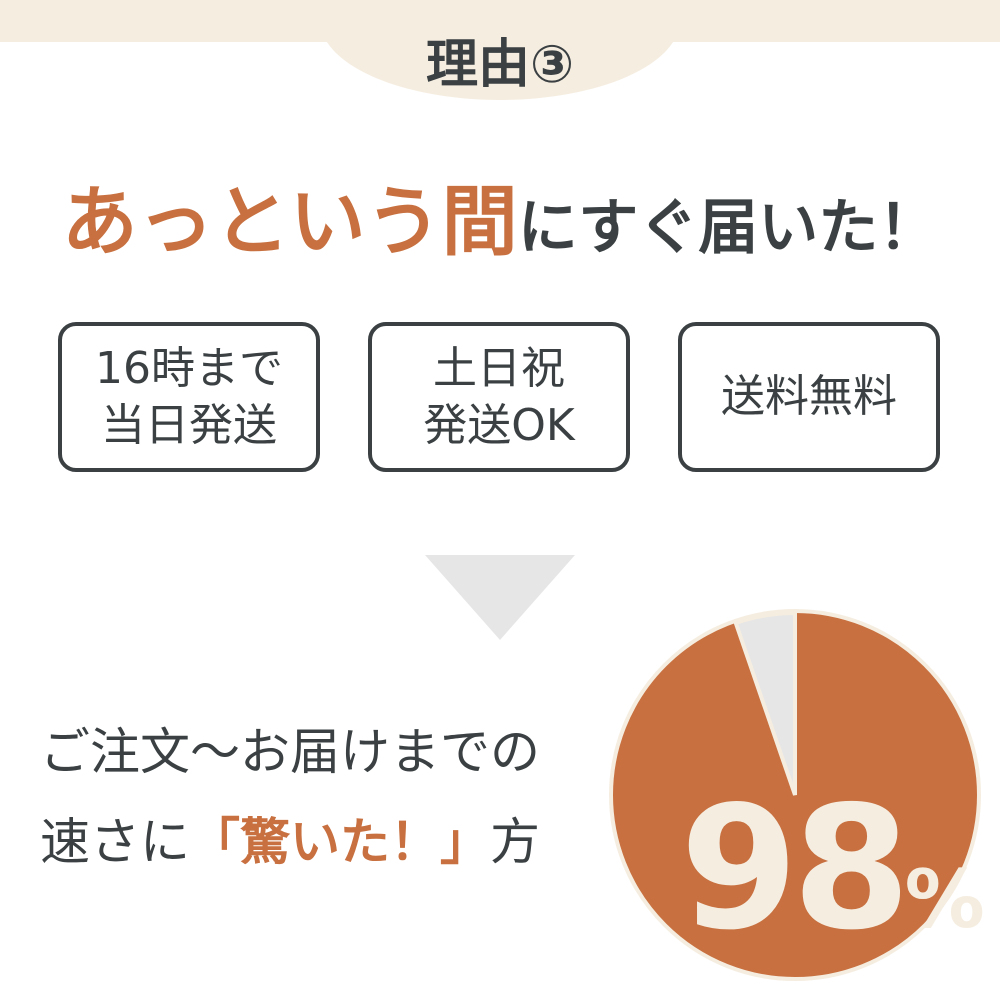 Image resolution: width=1000 pixels, height=1000 pixels. I want to click on pie-chart, so click(795, 795).